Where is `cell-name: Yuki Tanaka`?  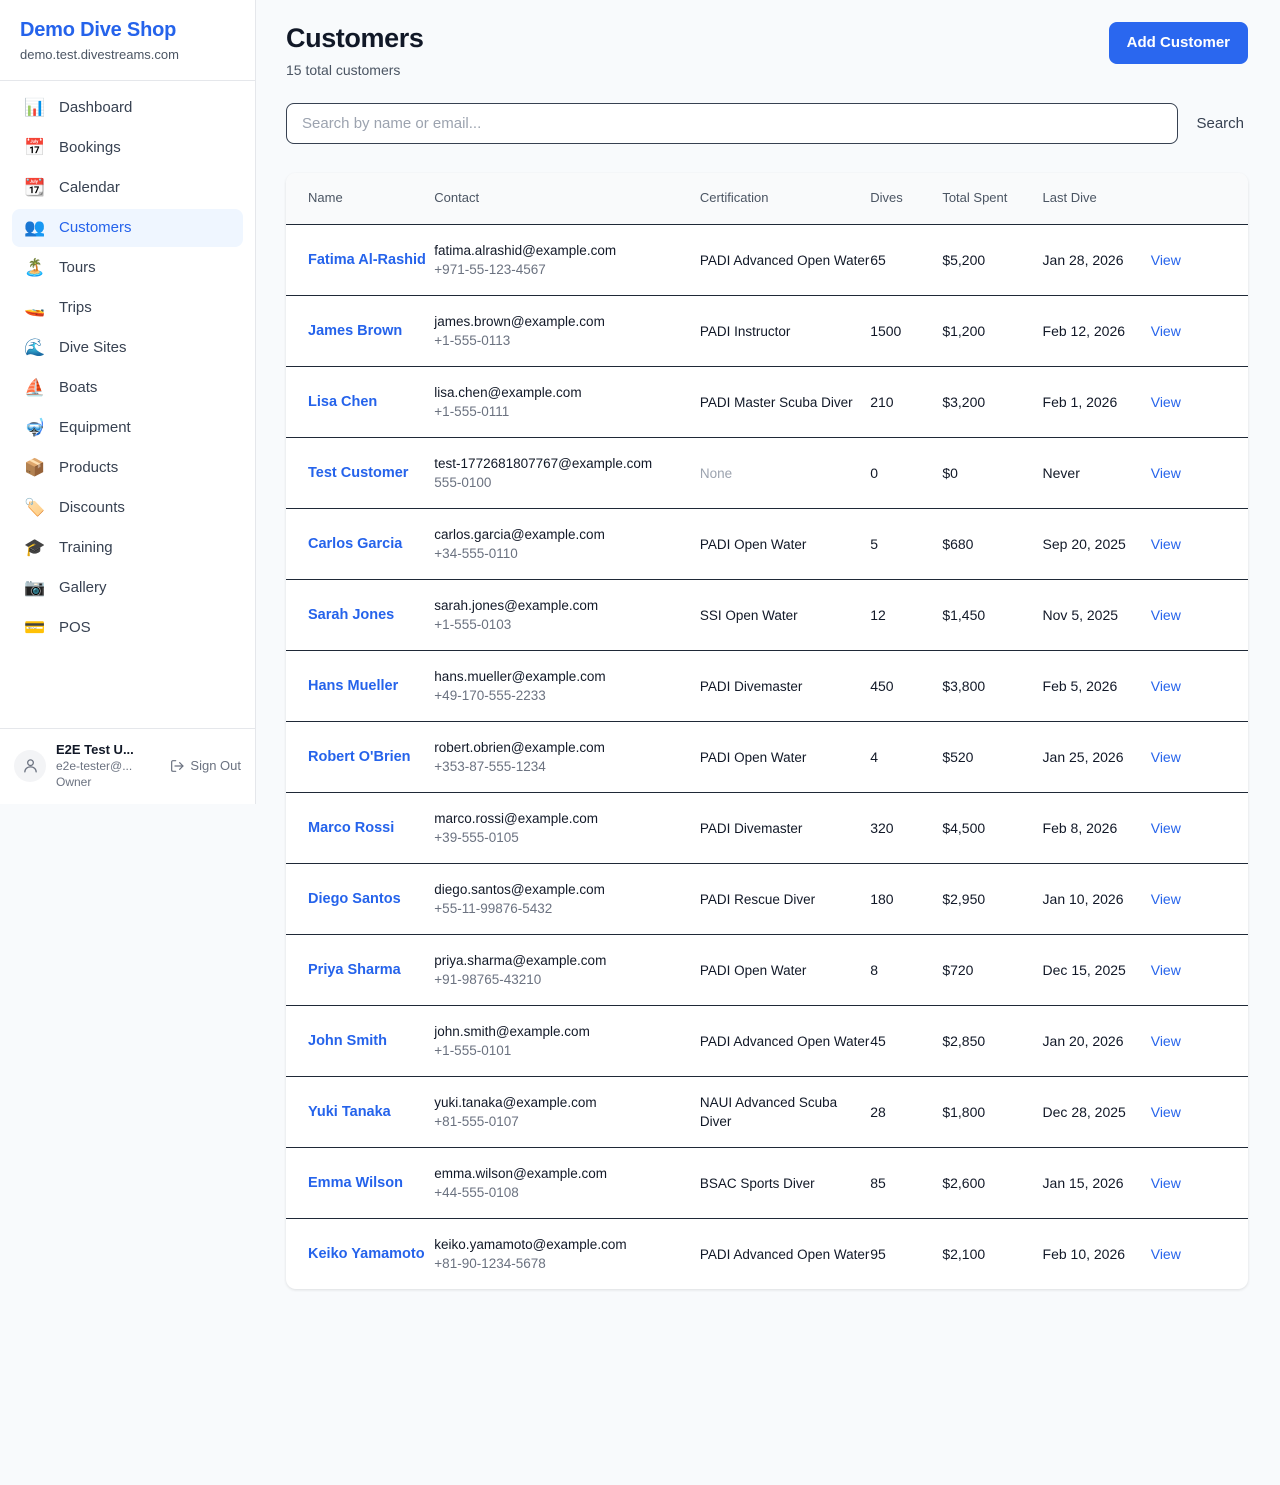 cell-name: Yuki Tanaka is located at coordinates (360, 1112).